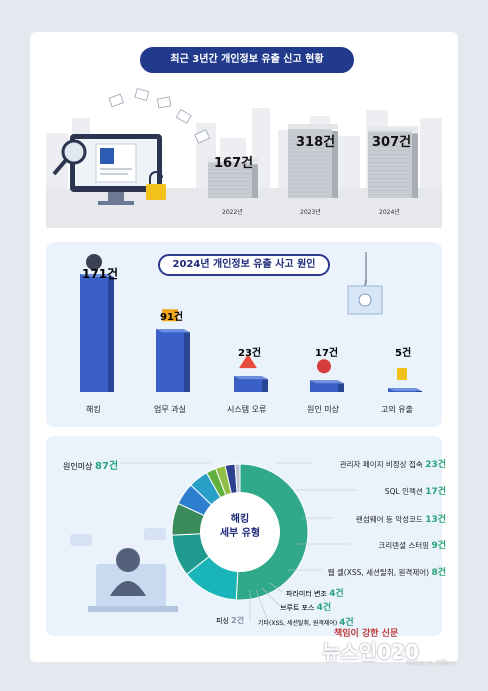 This screenshot has height=691, width=488. What do you see at coordinates (251, 322) in the screenshot?
I see `cause-bar-chart` at bounding box center [251, 322].